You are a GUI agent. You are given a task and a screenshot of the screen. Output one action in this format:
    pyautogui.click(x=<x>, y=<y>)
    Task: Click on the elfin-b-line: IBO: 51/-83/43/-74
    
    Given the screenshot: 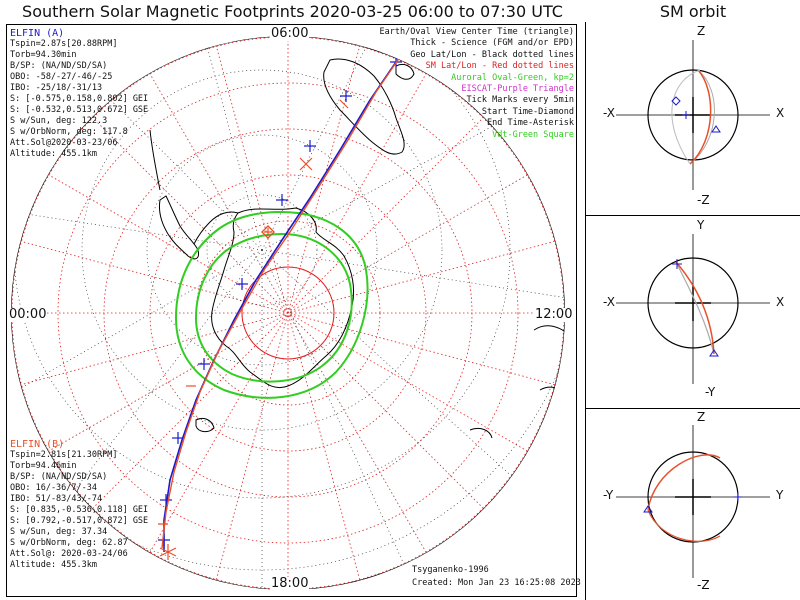 What is the action you would take?
    pyautogui.click(x=56, y=499)
    